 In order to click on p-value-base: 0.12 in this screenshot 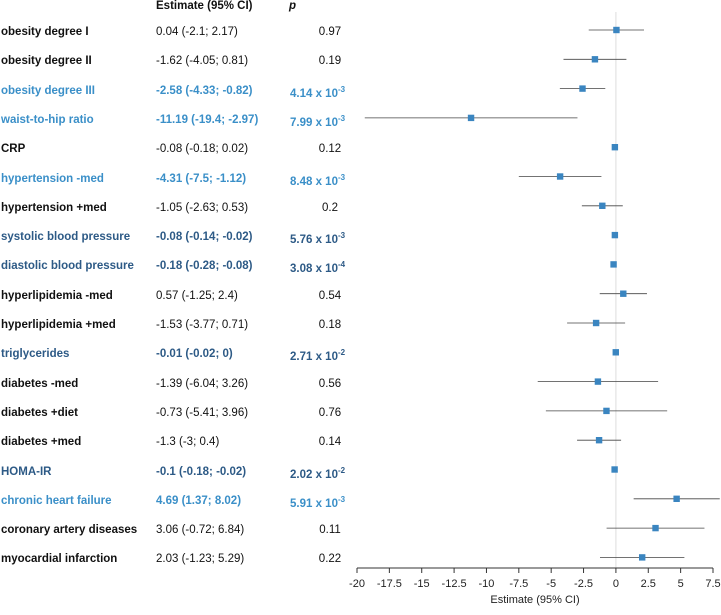, I will do `click(330, 149)`.